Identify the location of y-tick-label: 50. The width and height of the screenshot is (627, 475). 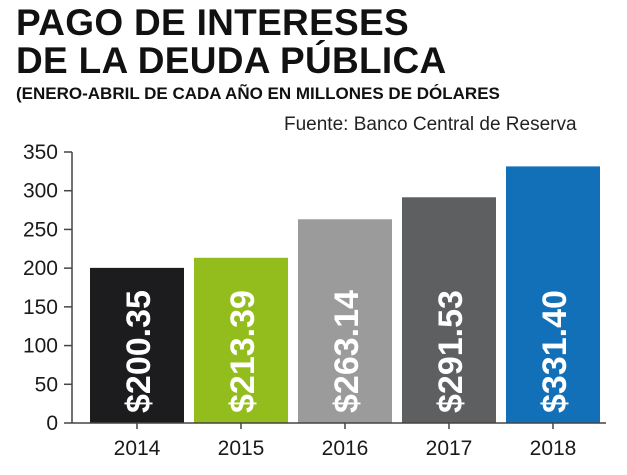
(46, 384).